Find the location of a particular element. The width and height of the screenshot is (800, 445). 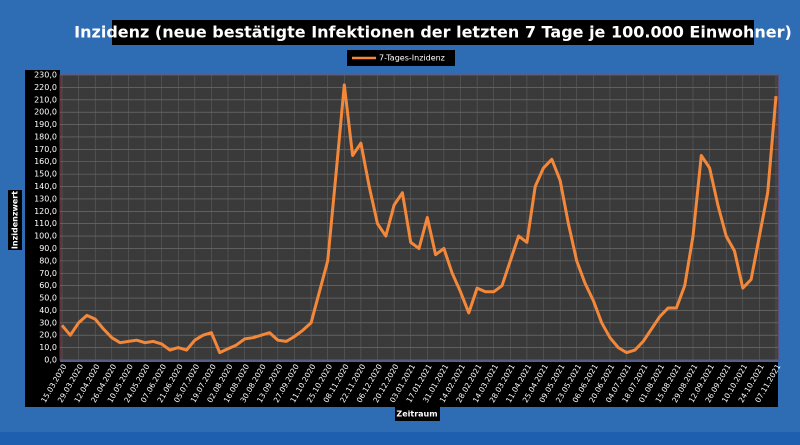

y-tick-label: 220,0 is located at coordinates (45, 87).